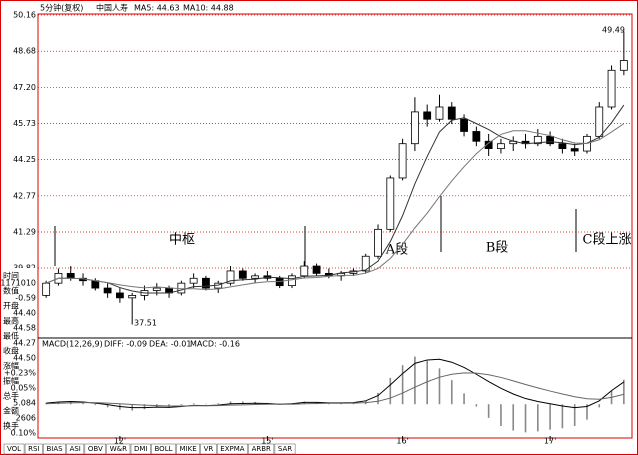  I want to click on annotation: B段, so click(497, 248).